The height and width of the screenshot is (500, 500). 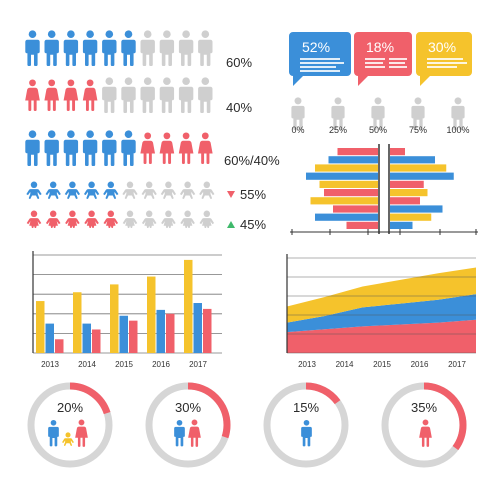 I want to click on diverging-bar-chart, so click(x=384, y=189).